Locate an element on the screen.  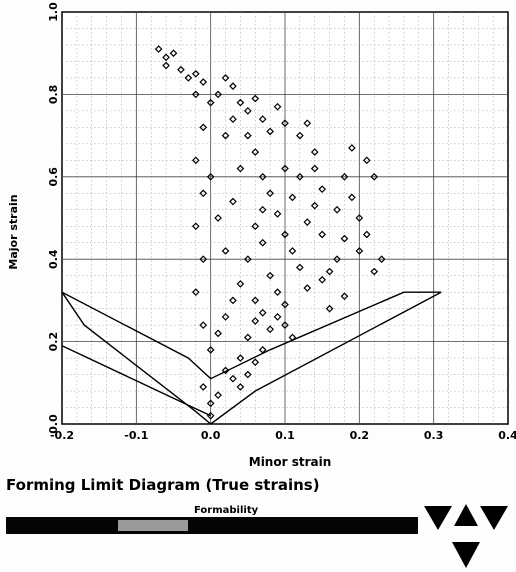
x-tick-labels: -0.2 -0.1 0.0 0.1 0.2 0.3 0.4 is located at coordinates (283, 435).